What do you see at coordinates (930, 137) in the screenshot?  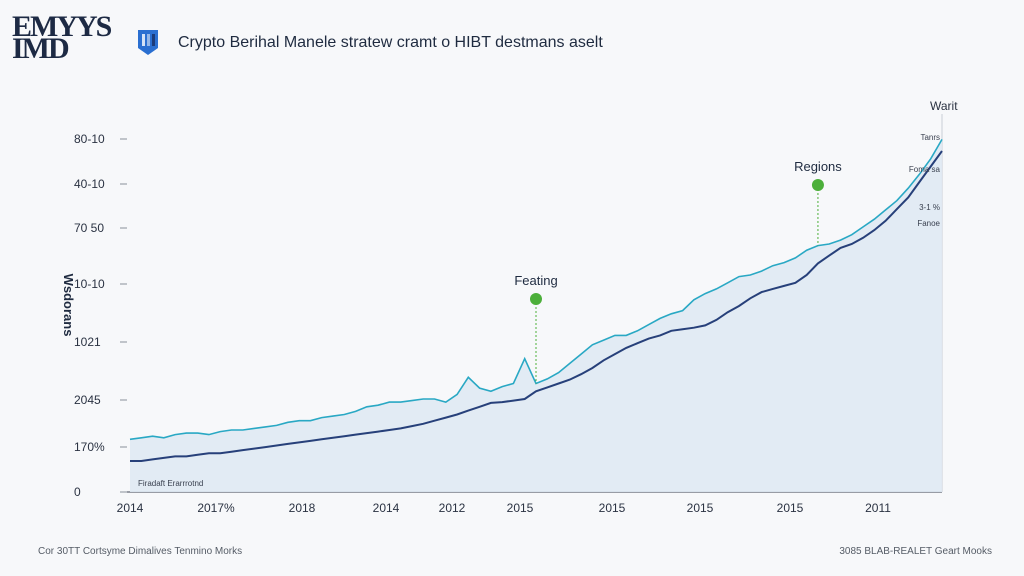 I see `right-side-label: Tanrs` at bounding box center [930, 137].